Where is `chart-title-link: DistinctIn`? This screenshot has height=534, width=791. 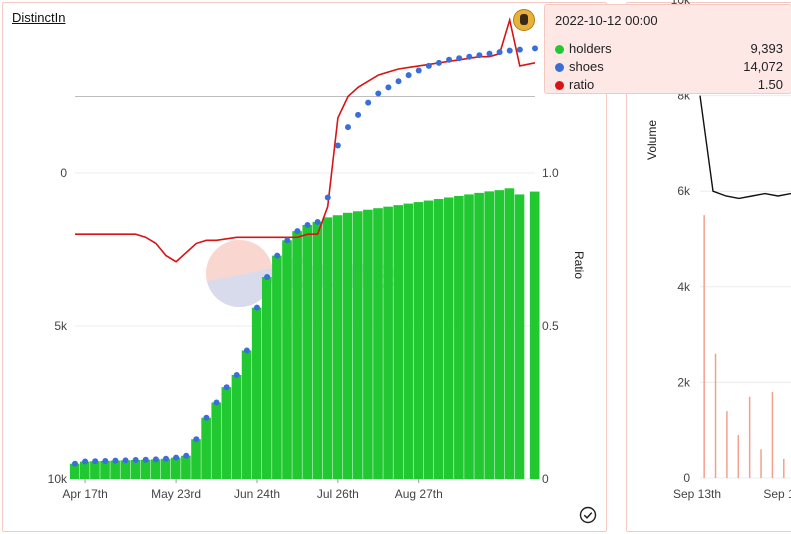 chart-title-link: DistinctIn is located at coordinates (39, 17).